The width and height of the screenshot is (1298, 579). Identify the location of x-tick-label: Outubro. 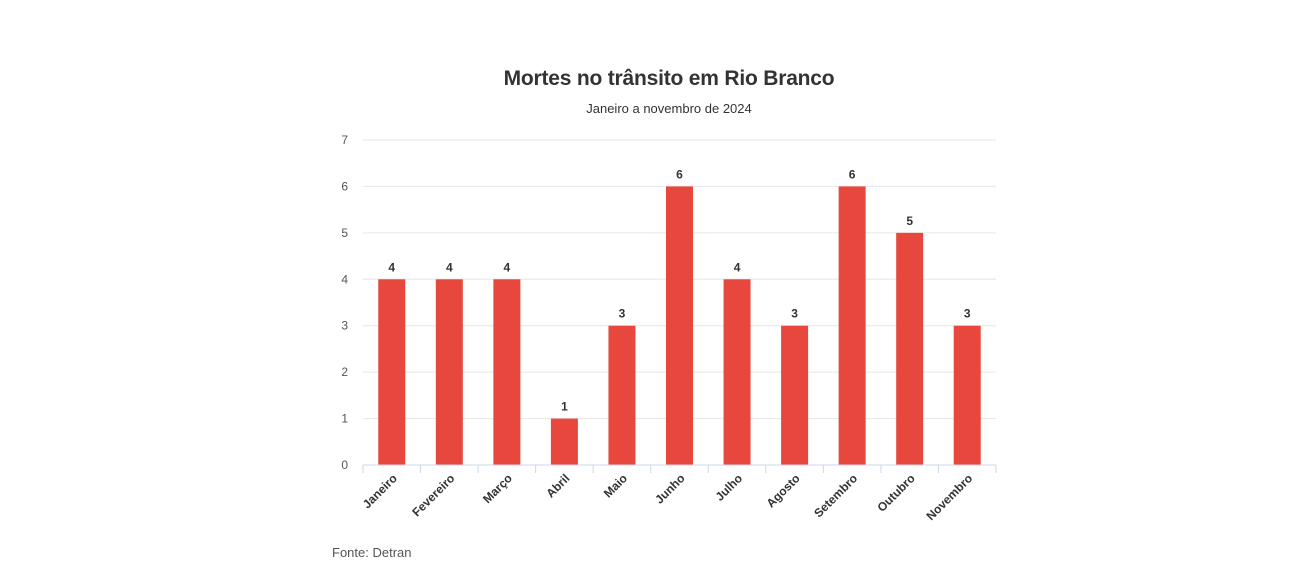
(895, 492).